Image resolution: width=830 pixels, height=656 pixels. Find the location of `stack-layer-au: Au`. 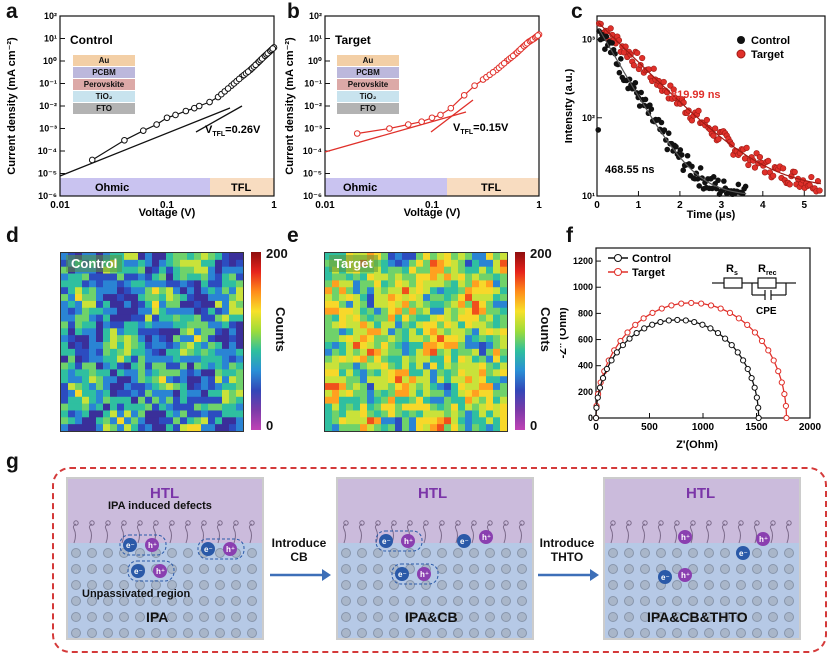

stack-layer-au: Au is located at coordinates (104, 61).